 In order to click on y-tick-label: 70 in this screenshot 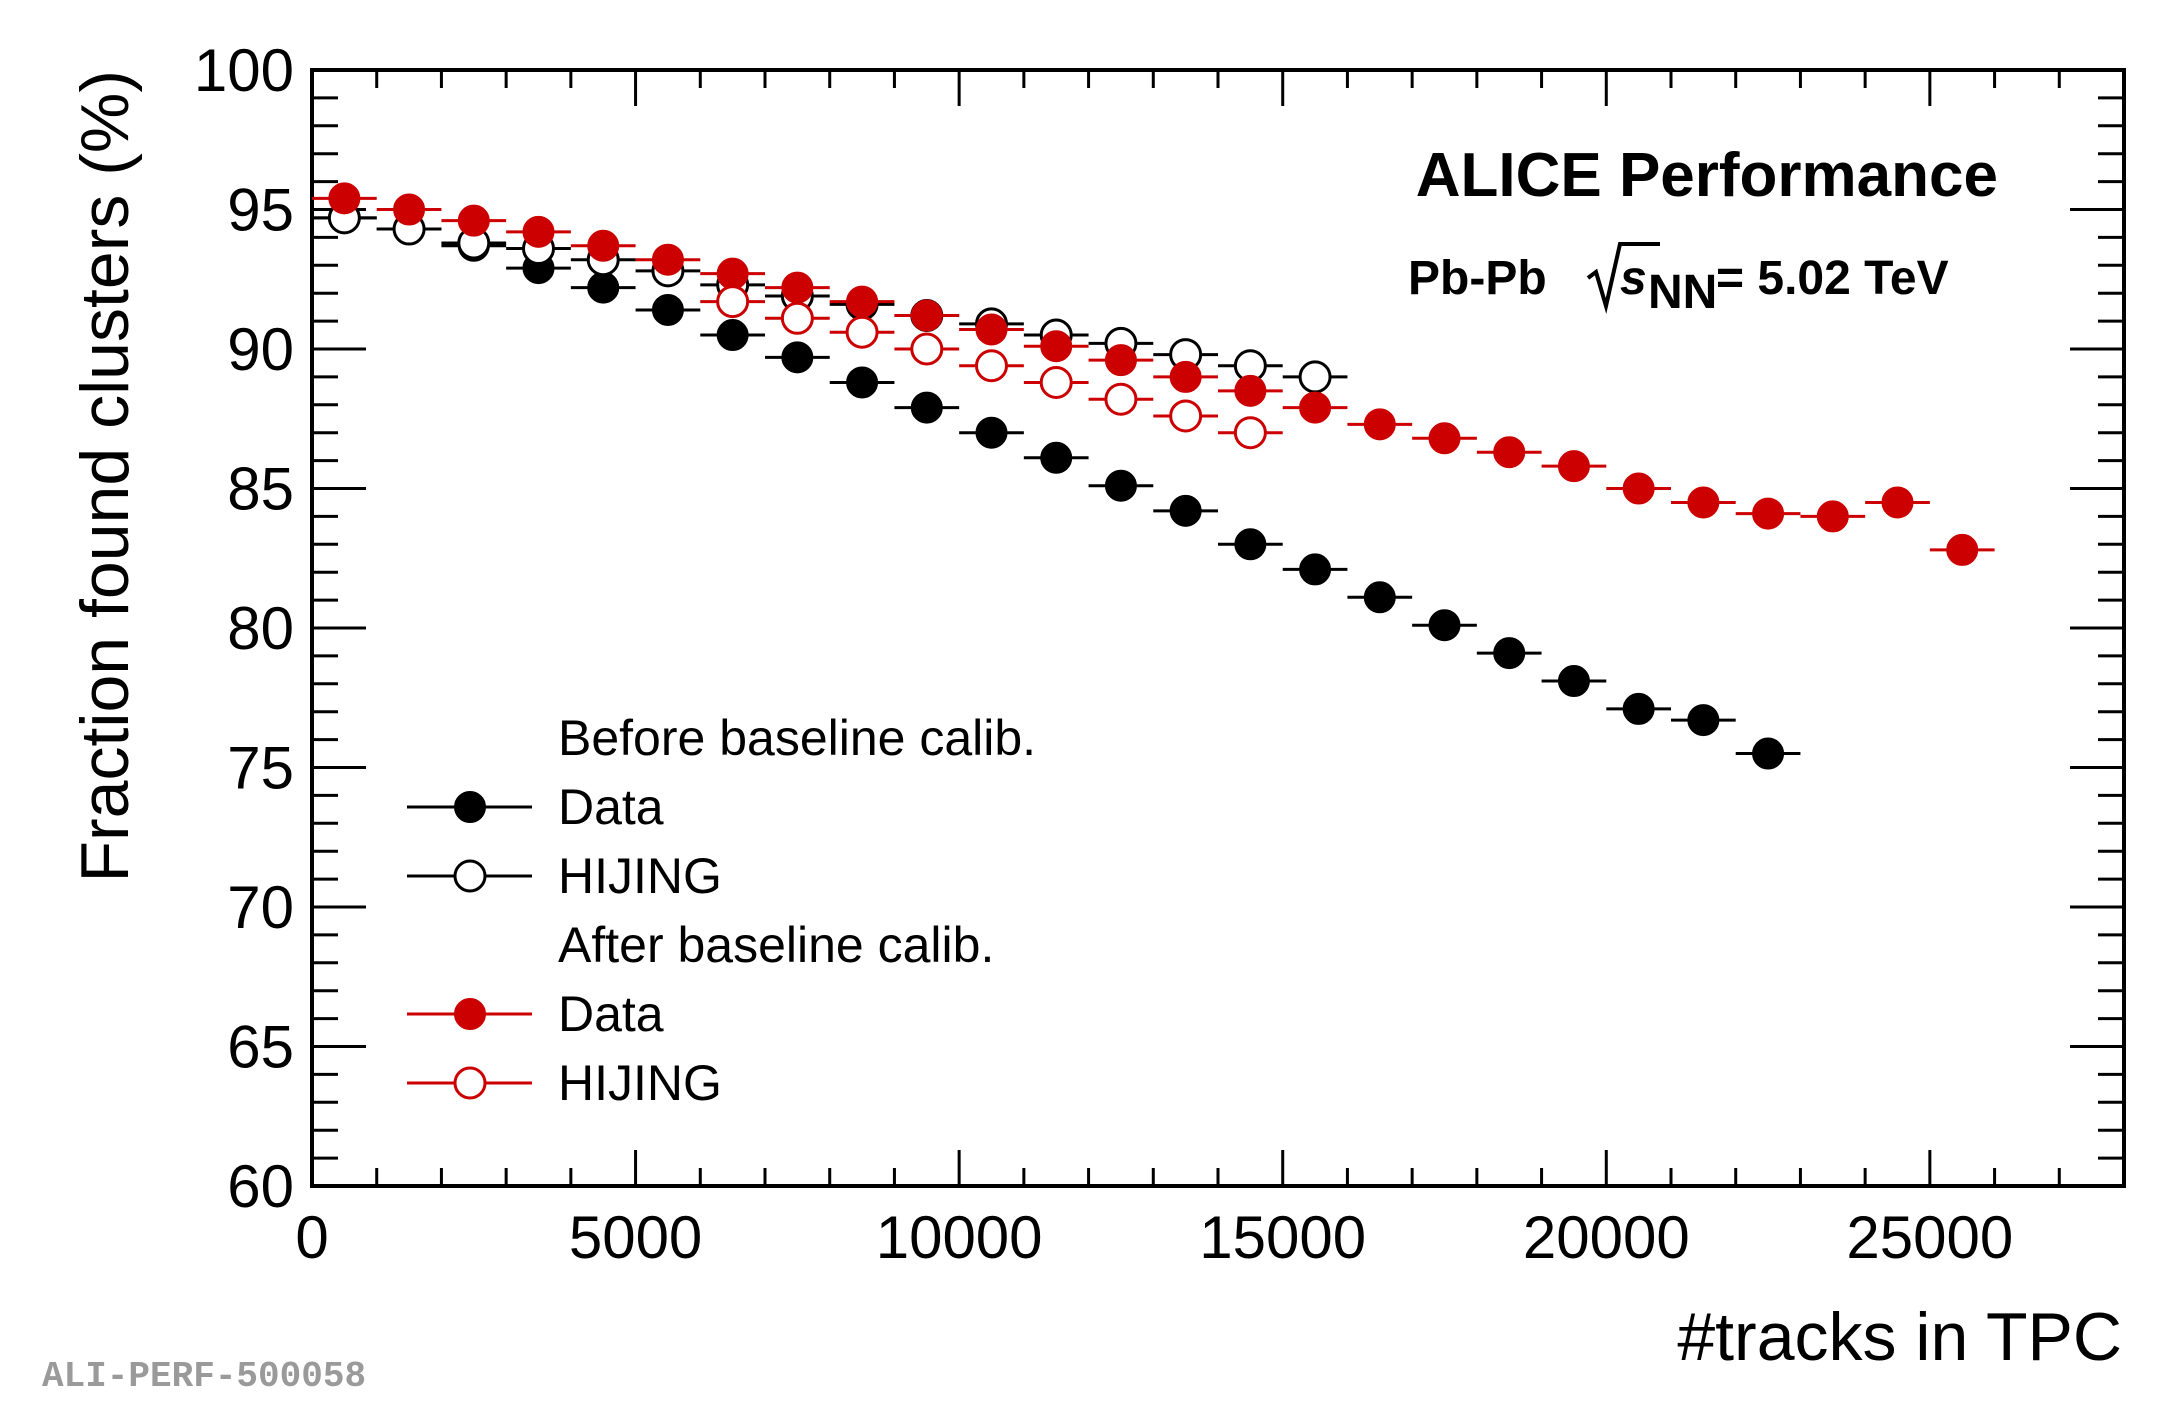, I will do `click(260, 907)`.